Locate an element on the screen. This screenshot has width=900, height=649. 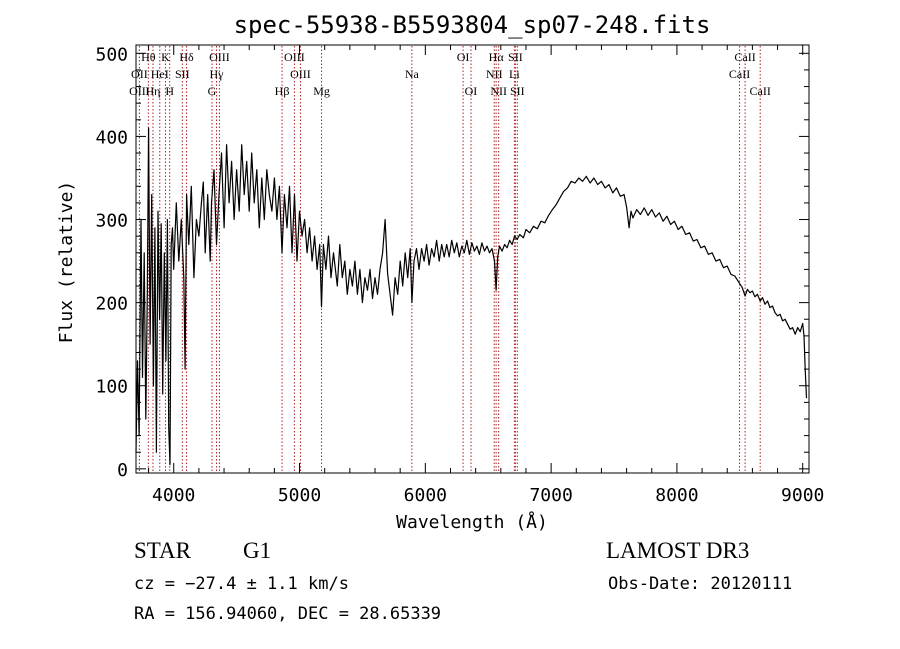
x-tick-label: 5000 is located at coordinates (299, 495).